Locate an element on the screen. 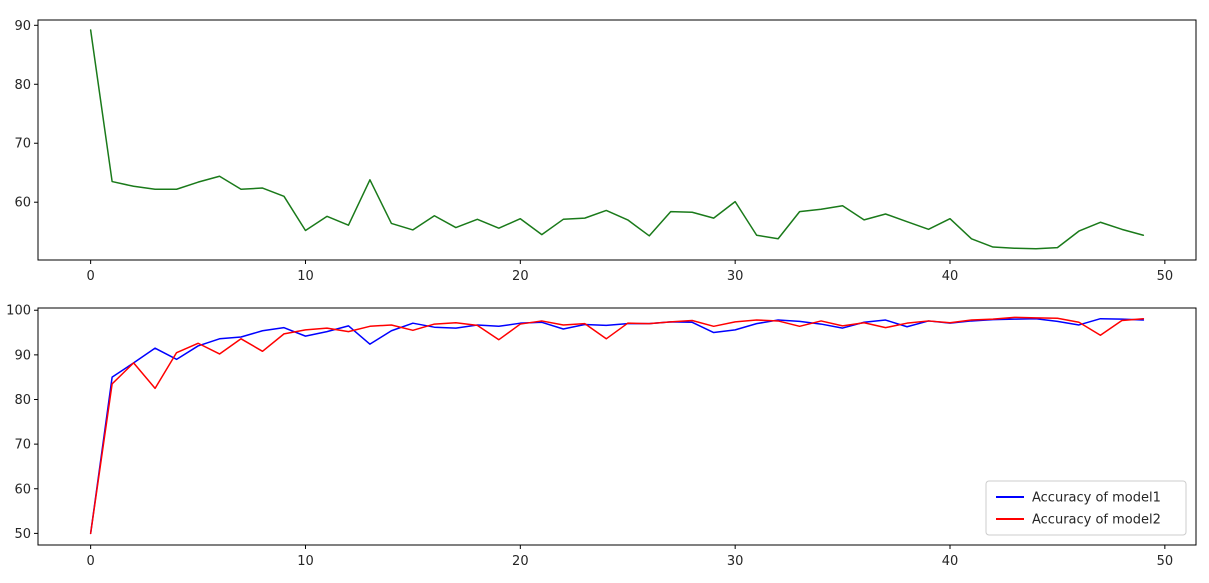 The height and width of the screenshot is (583, 1209). chart1-x-tick-label: 30 is located at coordinates (735, 276).